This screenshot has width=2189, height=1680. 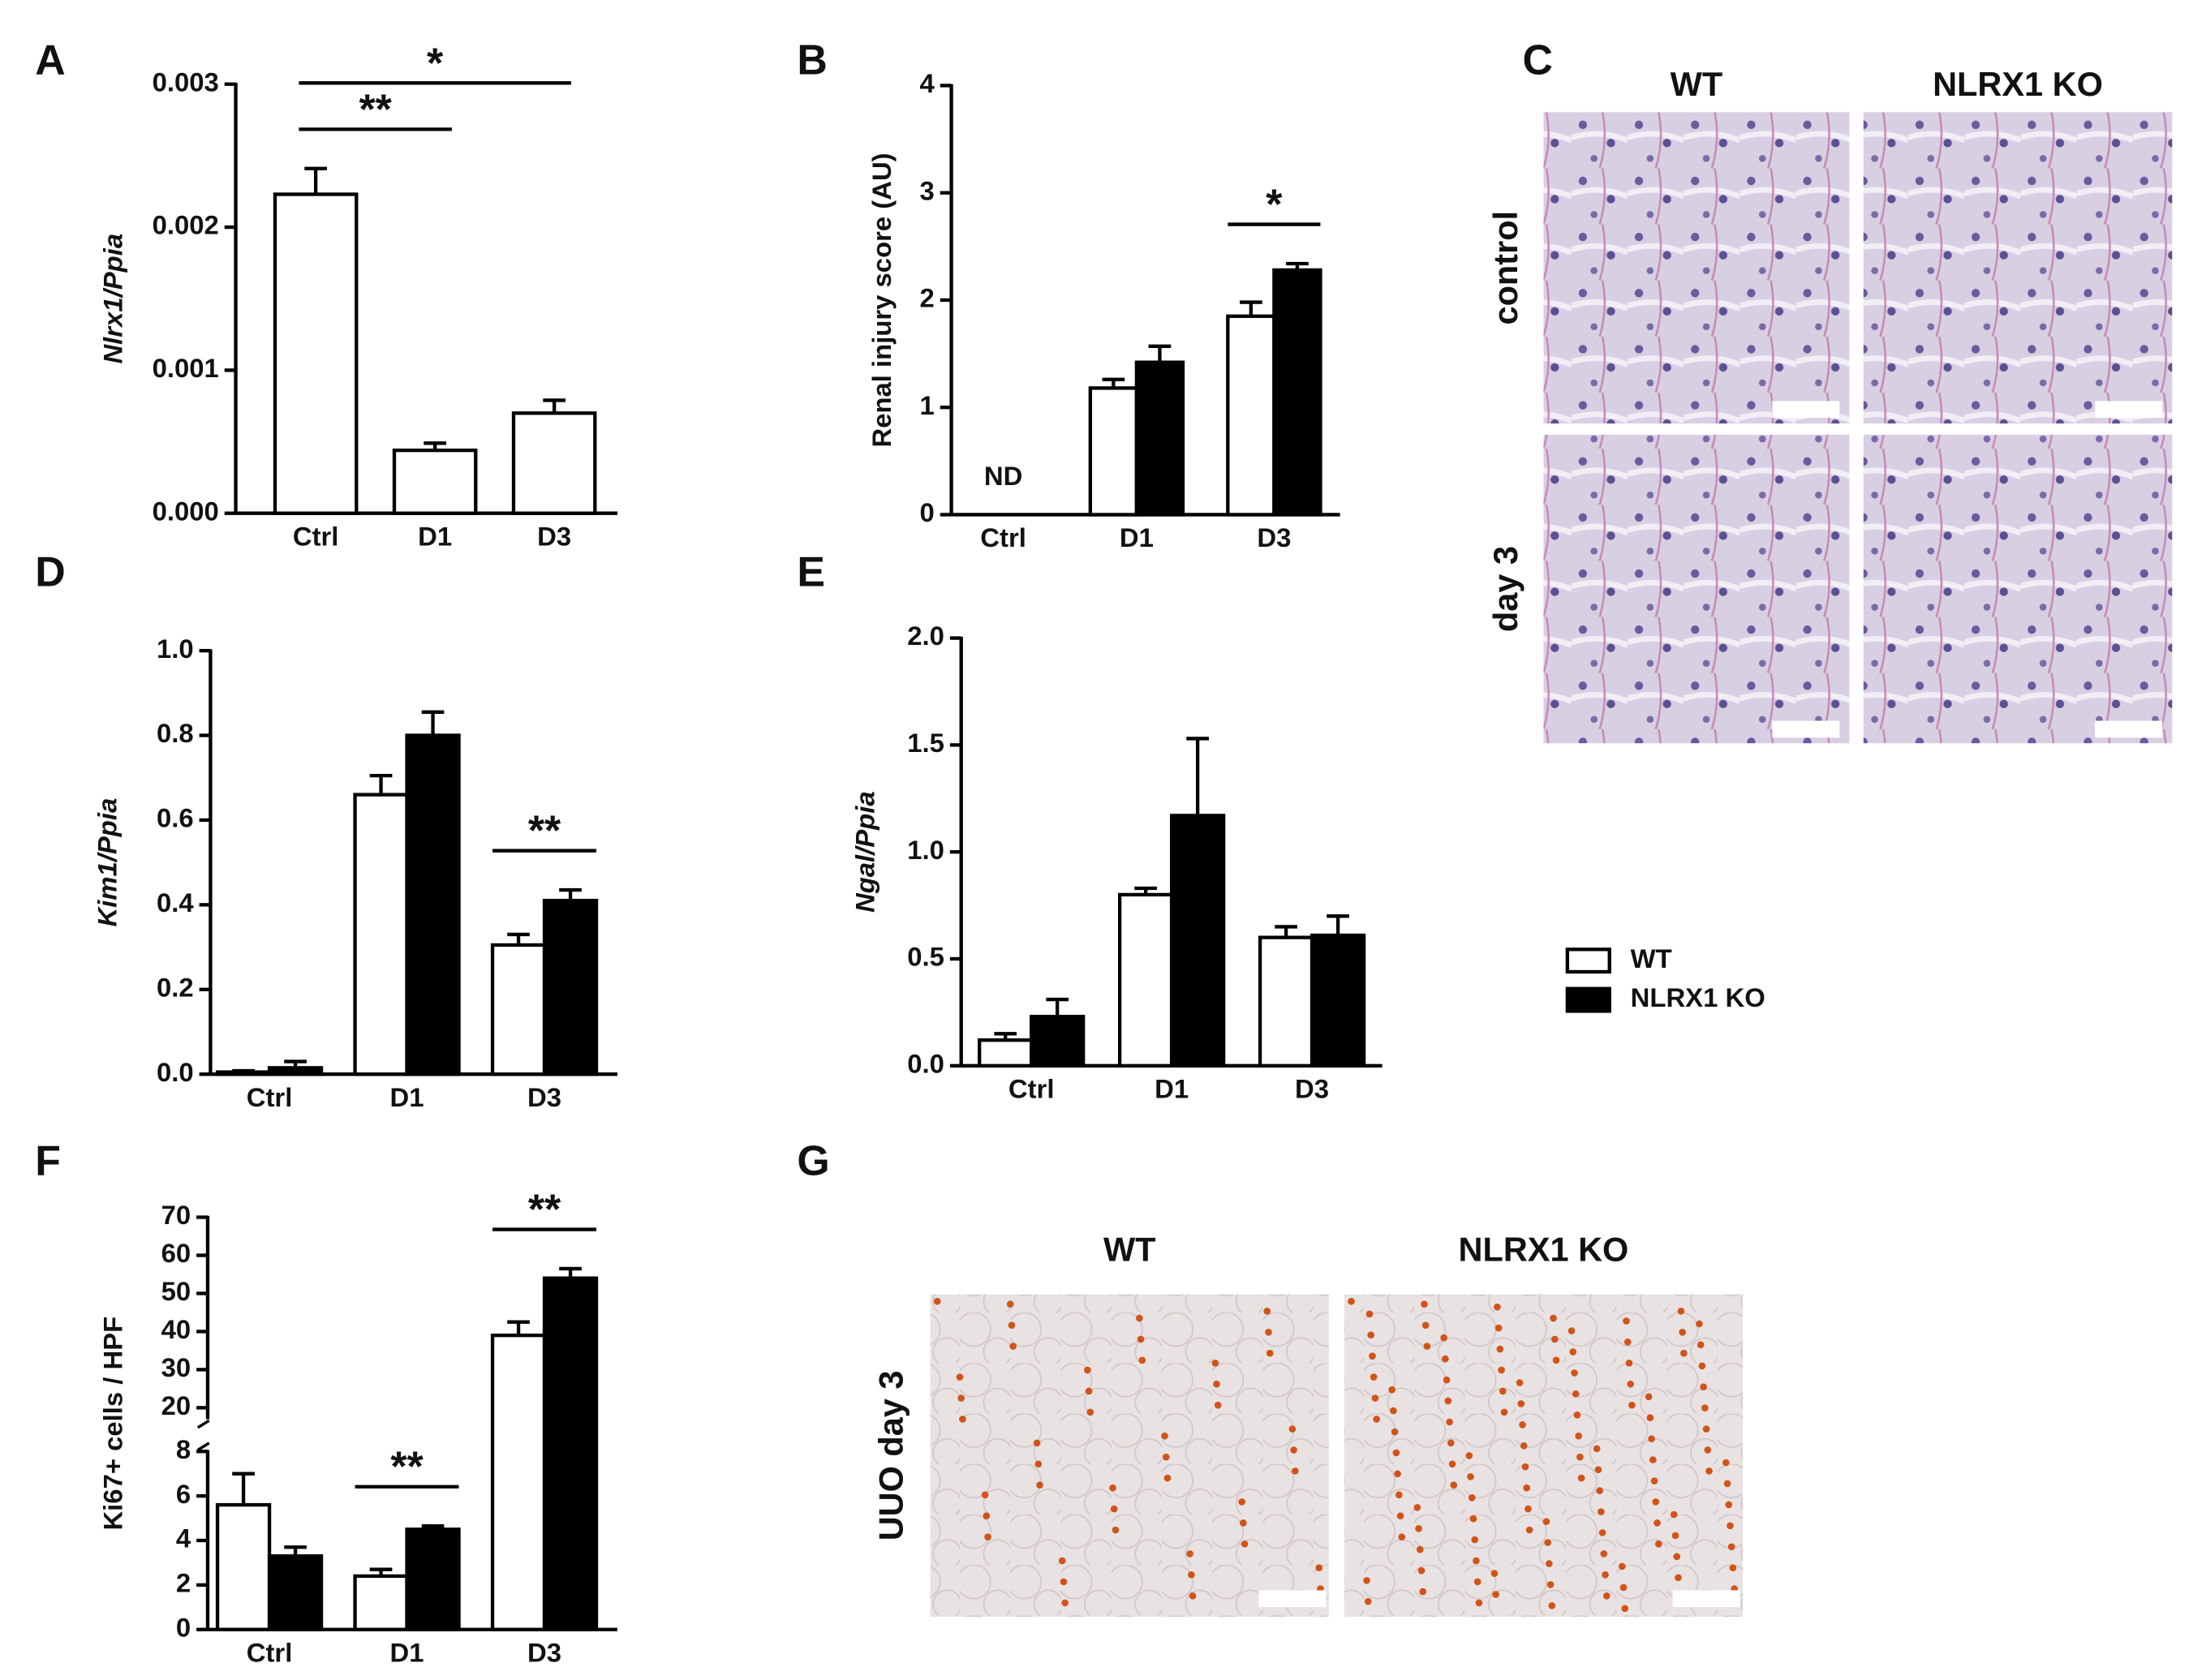 What do you see at coordinates (1698, 997) in the screenshot?
I see `legend-label: NLRX1 KO` at bounding box center [1698, 997].